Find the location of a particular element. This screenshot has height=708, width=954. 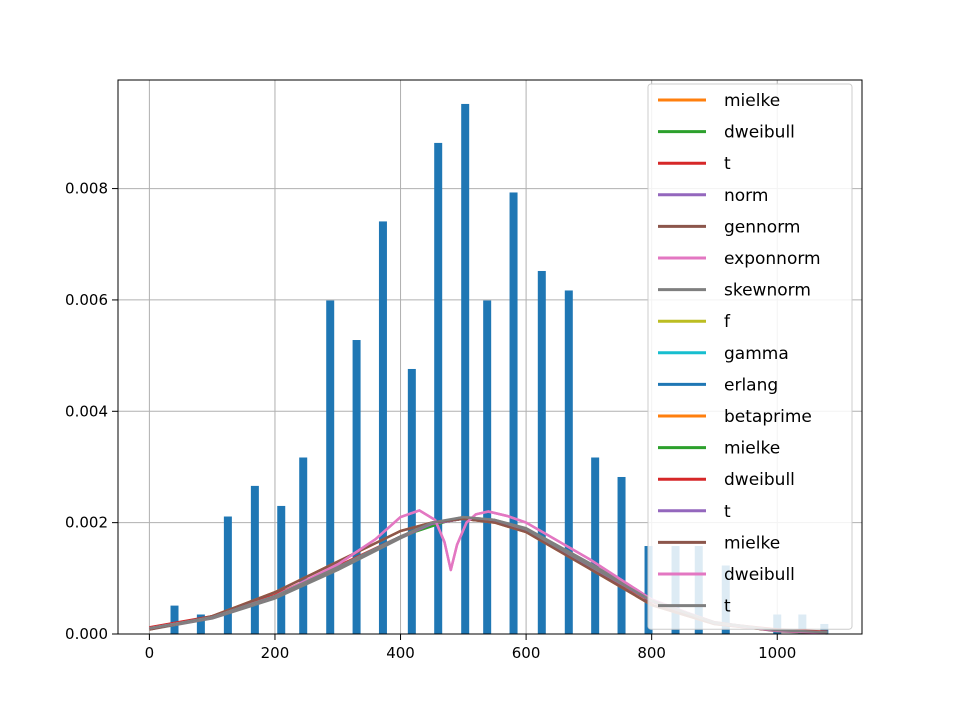

y-axis: 0.000 0.002 0.004 0.006 0.008 is located at coordinates (91, 411).